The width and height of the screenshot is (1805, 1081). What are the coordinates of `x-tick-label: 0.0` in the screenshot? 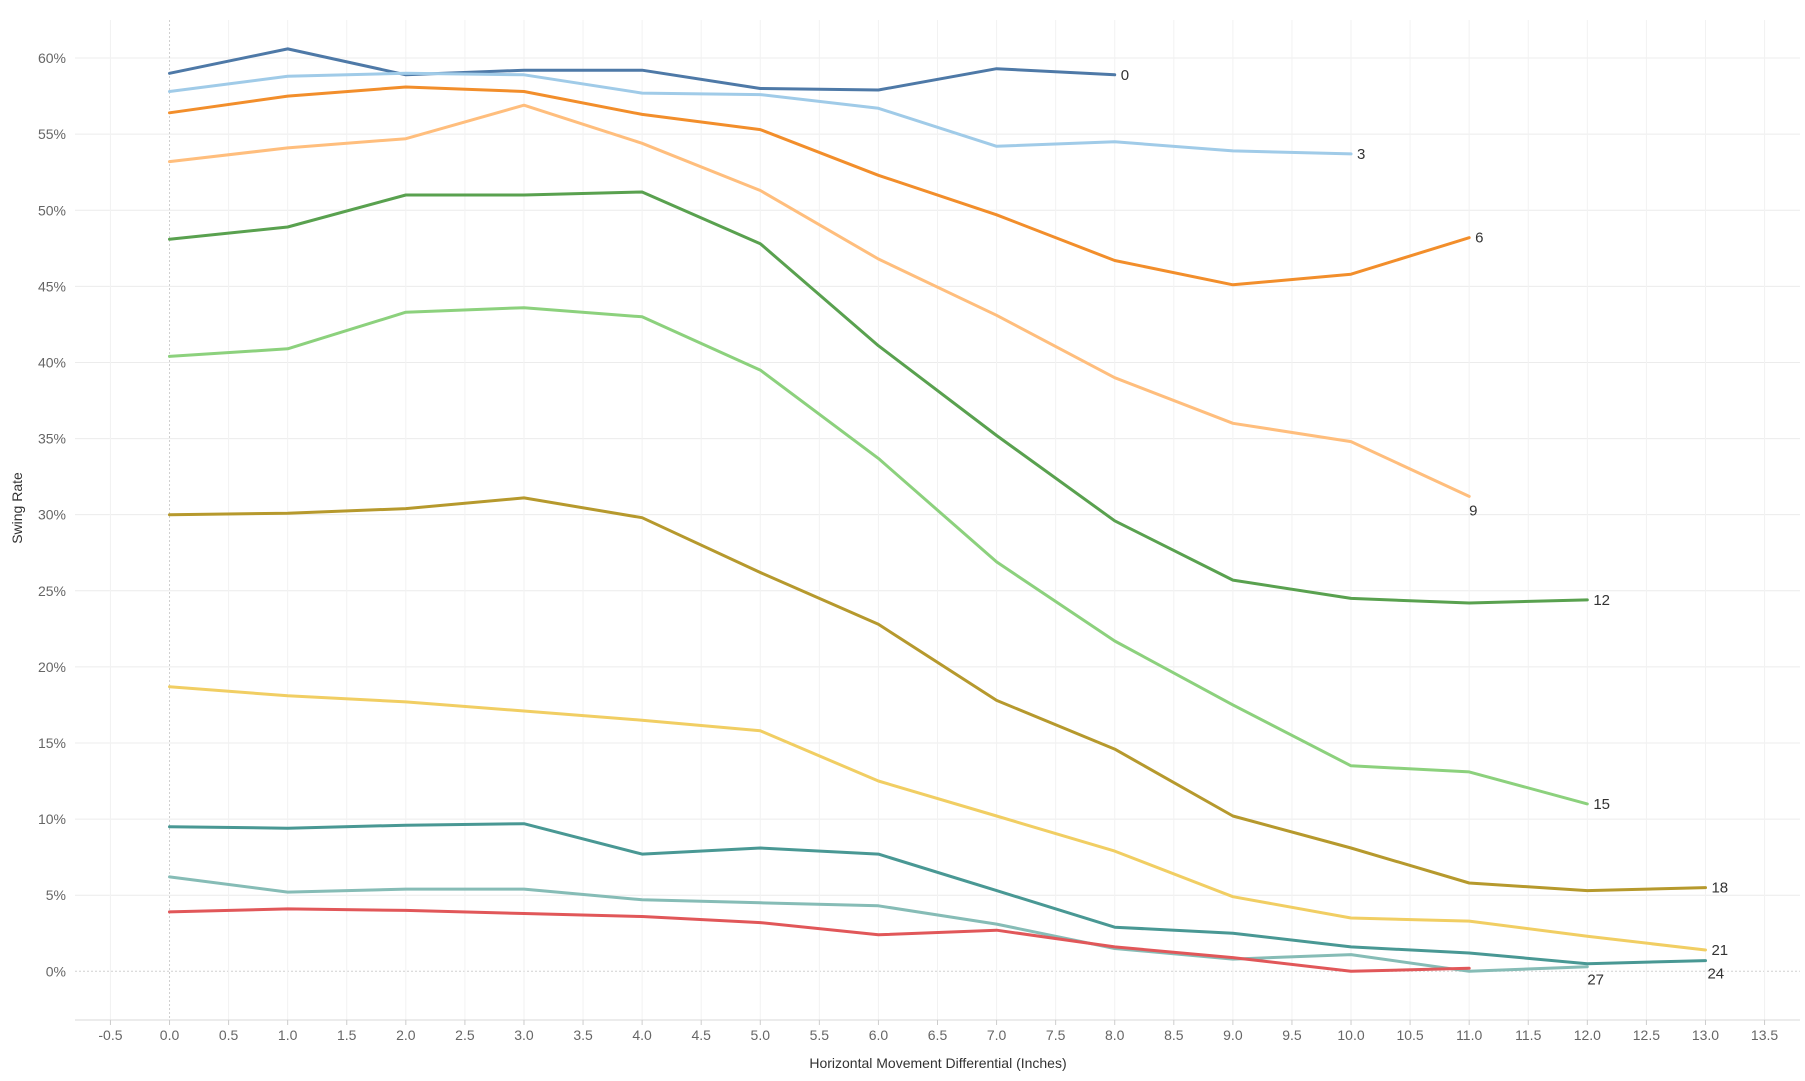 It's located at (170, 1035).